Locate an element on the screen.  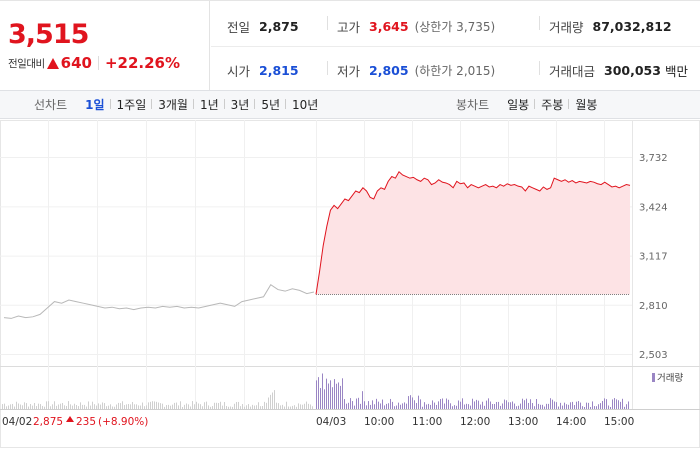
tab-monthly: 월봉 is located at coordinates (585, 104).